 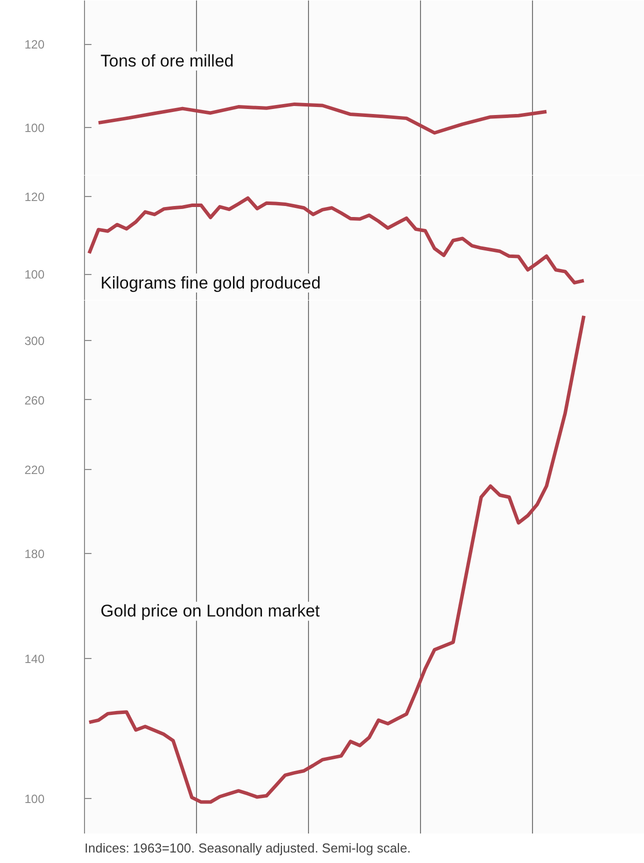 What do you see at coordinates (34, 470) in the screenshot?
I see `y-tick-label: 220` at bounding box center [34, 470].